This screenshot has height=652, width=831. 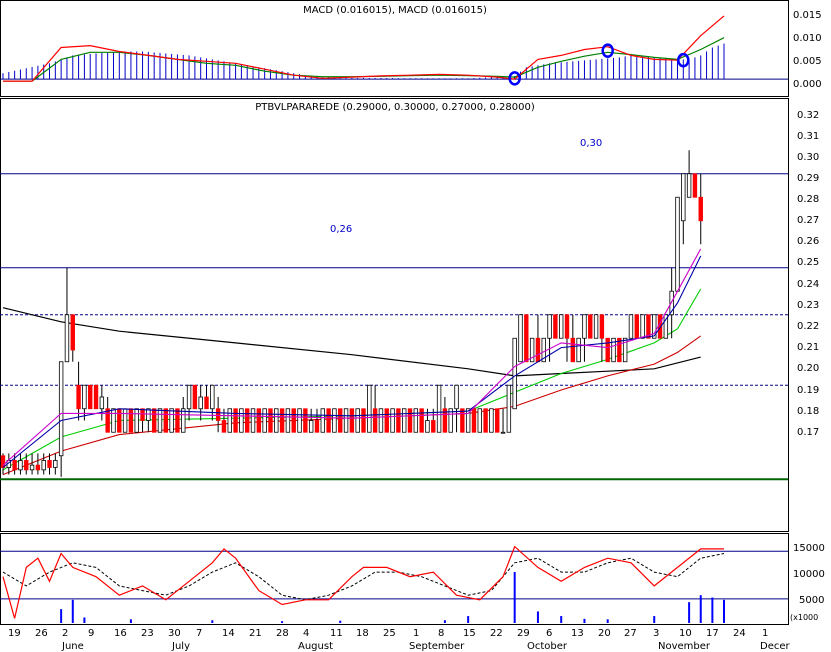 What do you see at coordinates (685, 633) in the screenshot?
I see `x-day-label: 10` at bounding box center [685, 633].